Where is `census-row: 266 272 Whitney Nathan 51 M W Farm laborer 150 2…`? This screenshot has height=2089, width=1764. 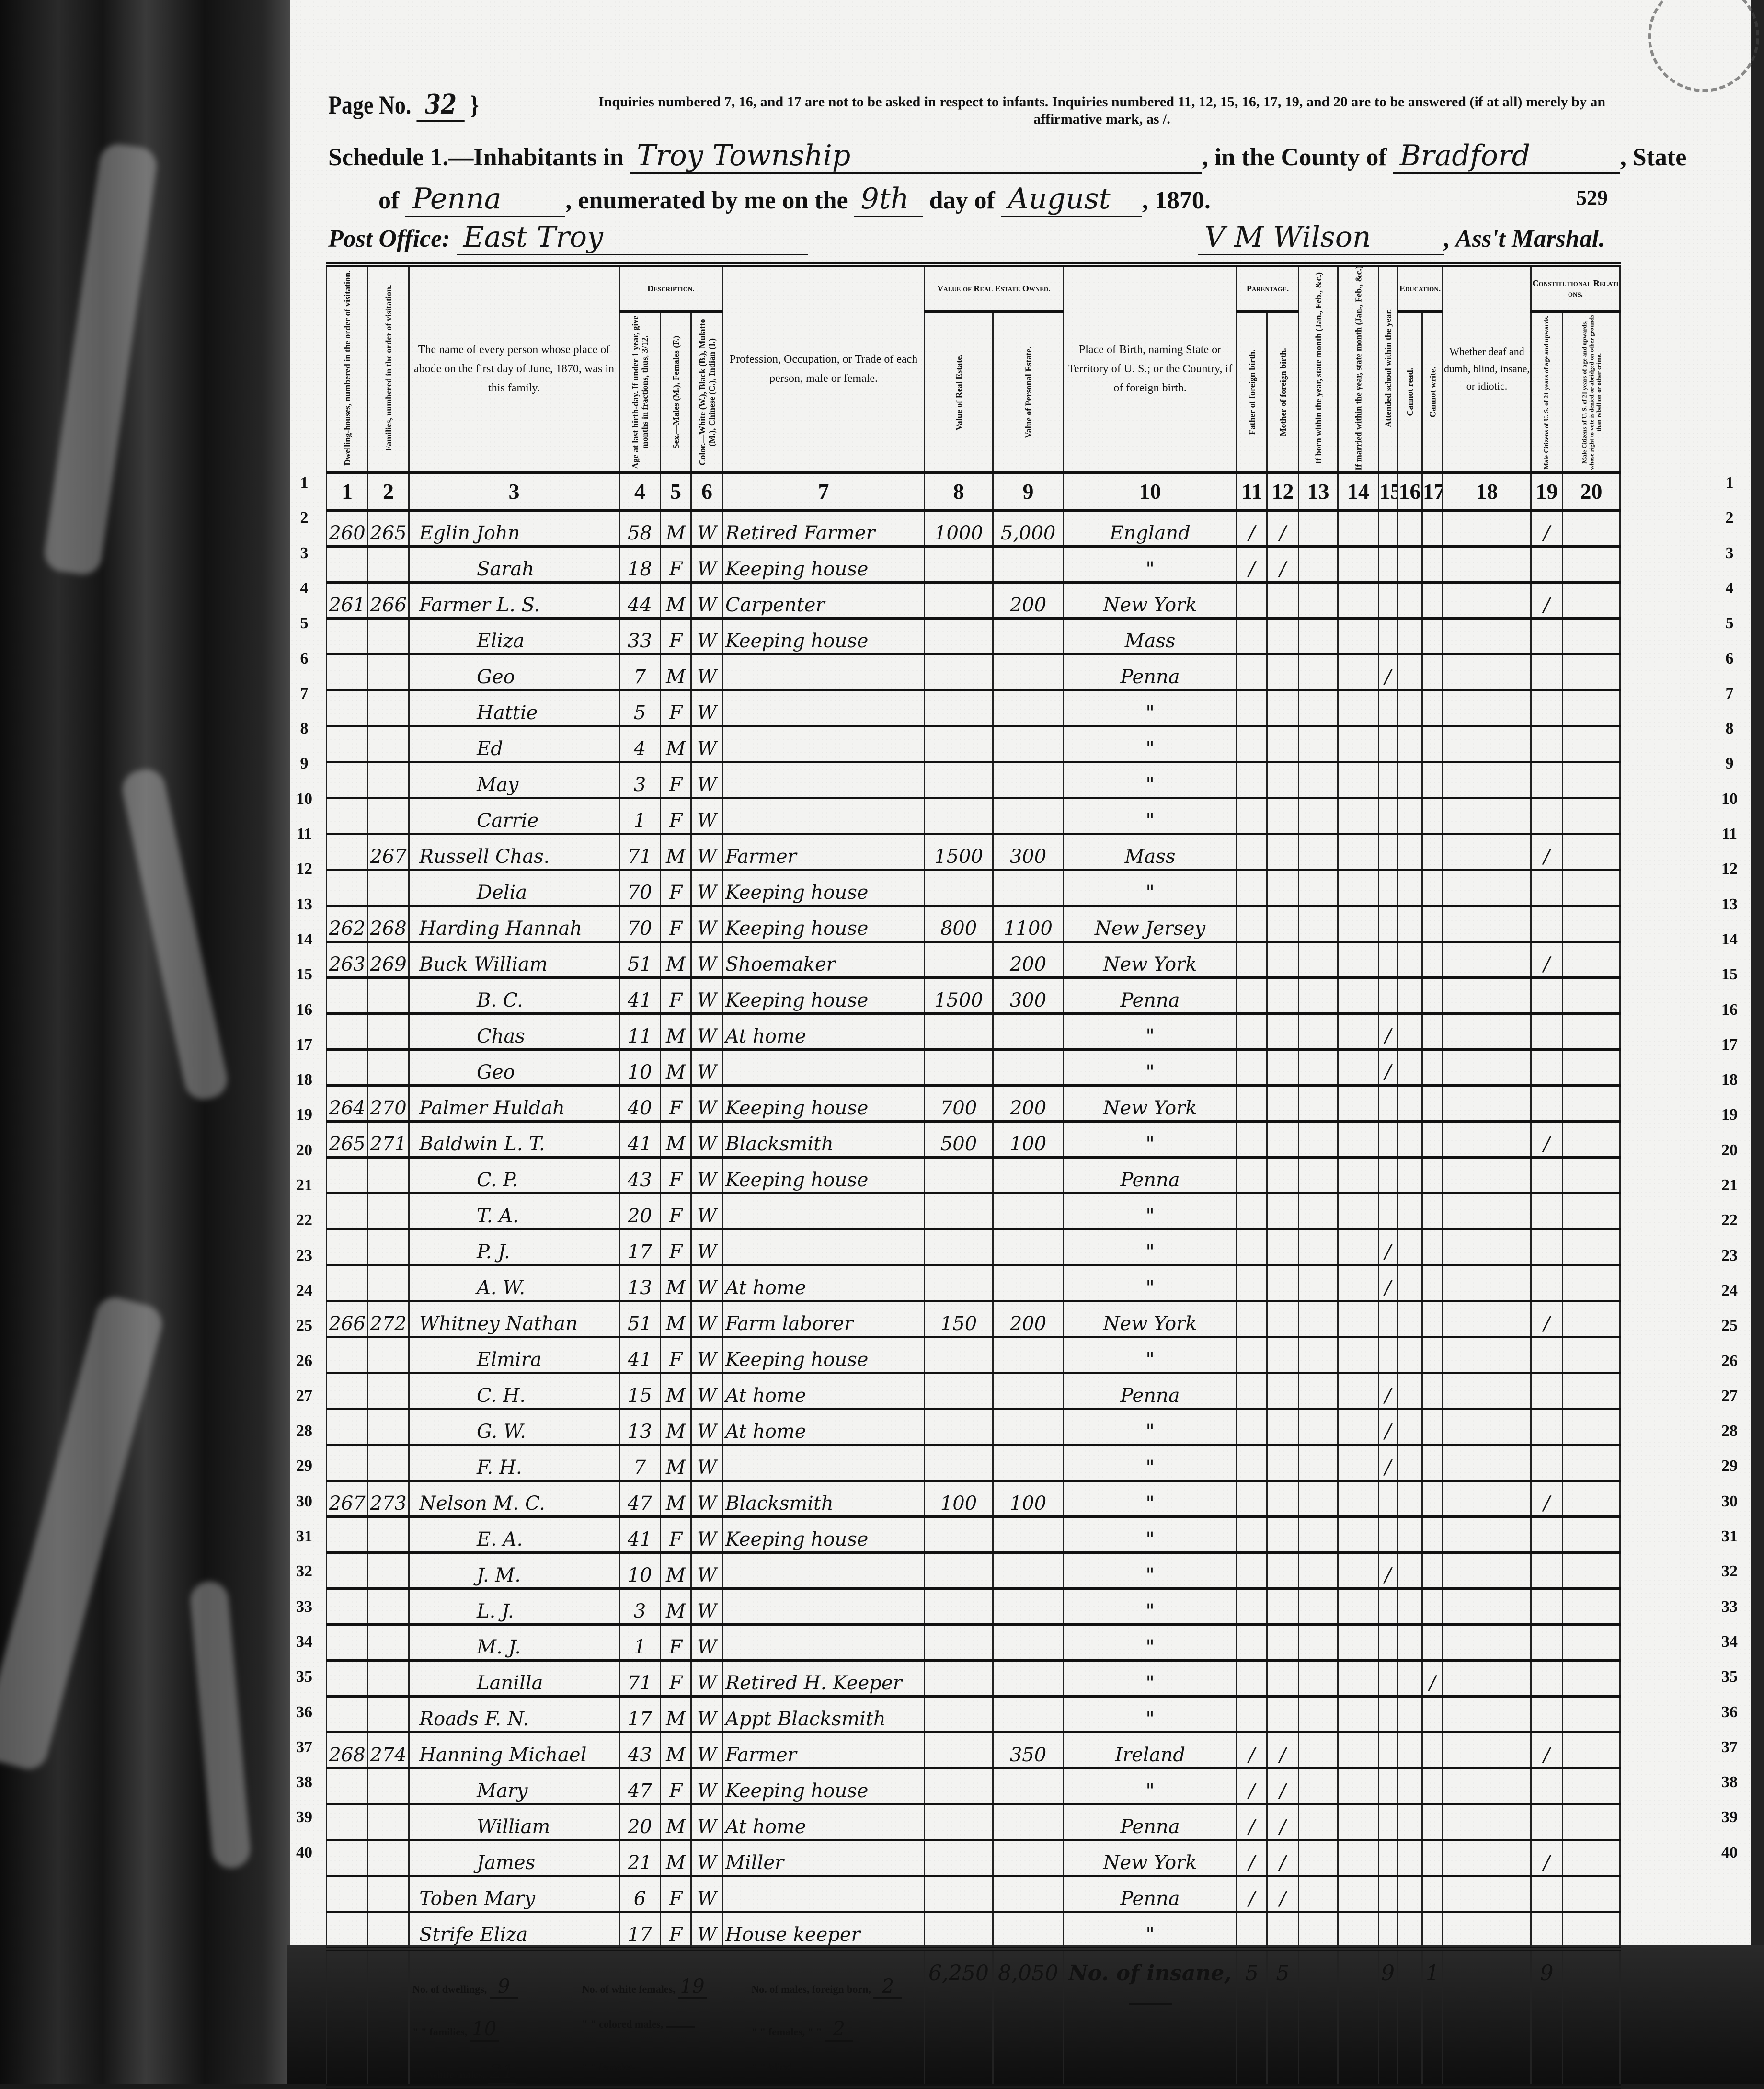
census-row: 266 272 Whitney Nathan 51 M W Farm laborer 150 2… is located at coordinates (974, 1319).